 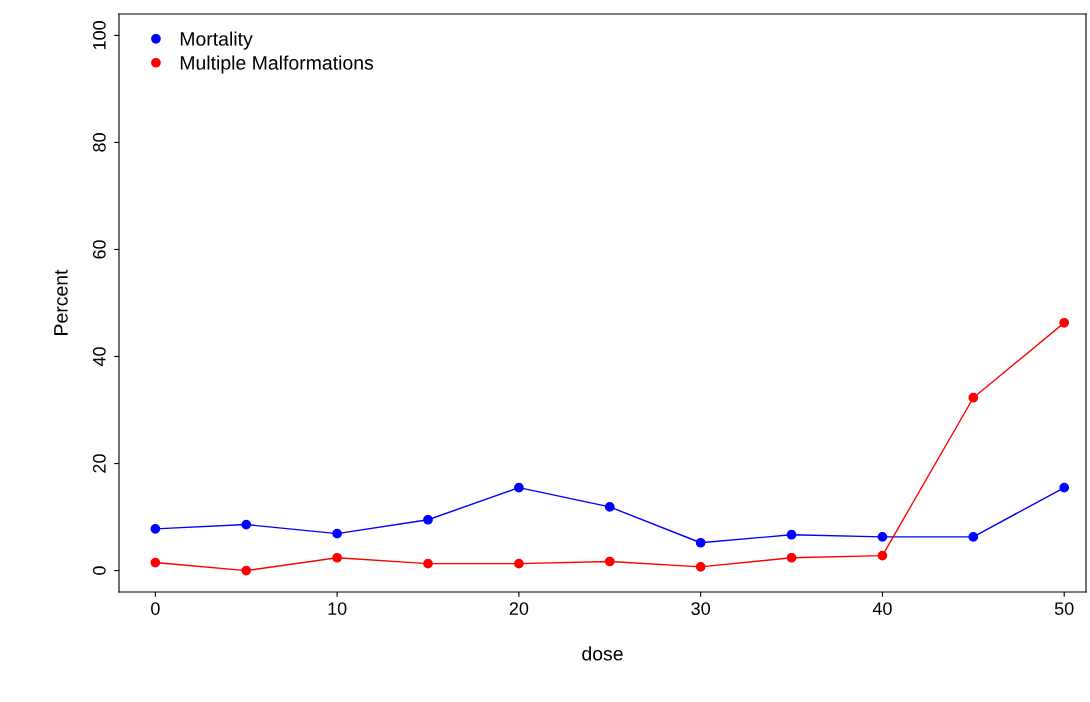 What do you see at coordinates (216, 40) in the screenshot?
I see `legend-label: Mortality` at bounding box center [216, 40].